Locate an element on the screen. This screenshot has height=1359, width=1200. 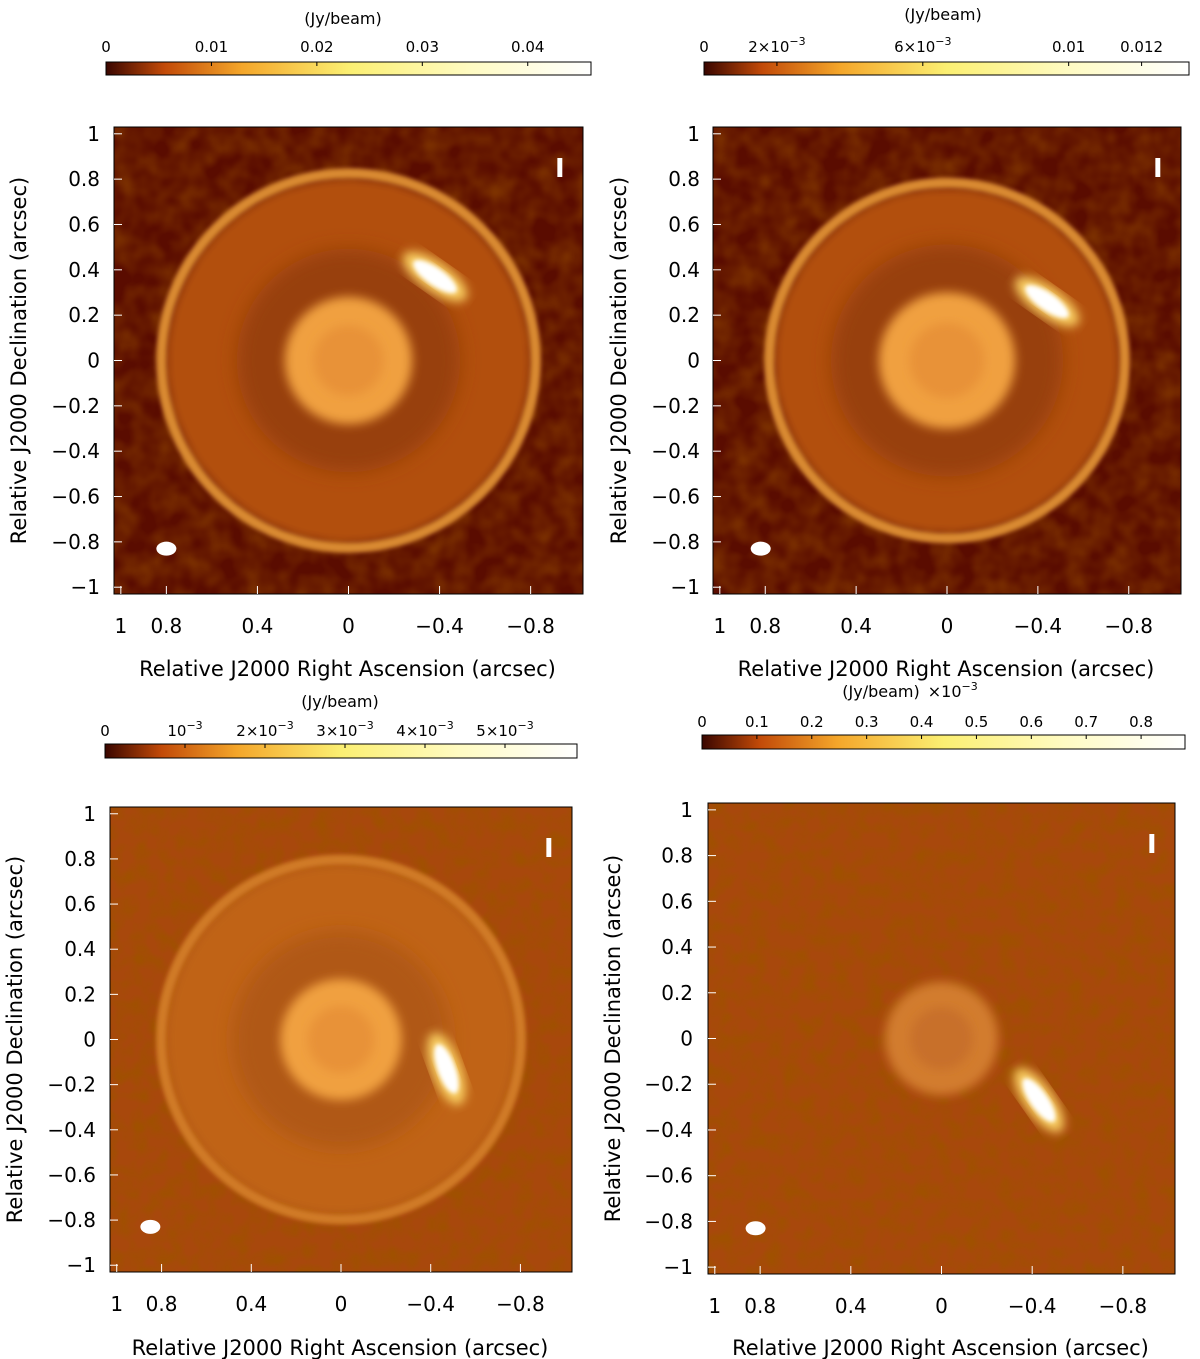
colorbar-tick-label: 0.03 is located at coordinates (422, 47).